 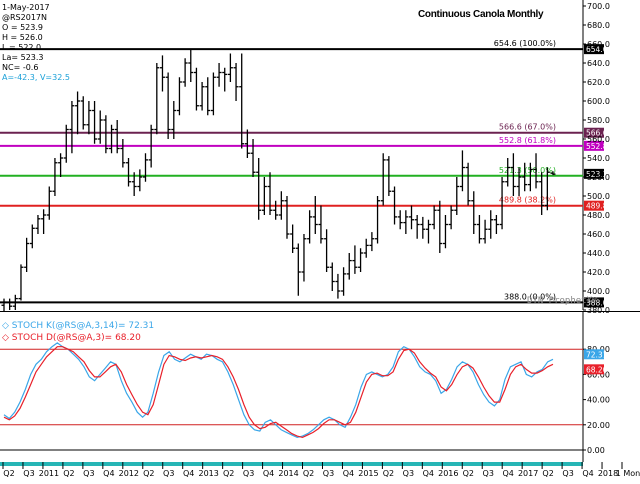 I want to click on price-tick-label: 600.0, so click(x=598, y=101).